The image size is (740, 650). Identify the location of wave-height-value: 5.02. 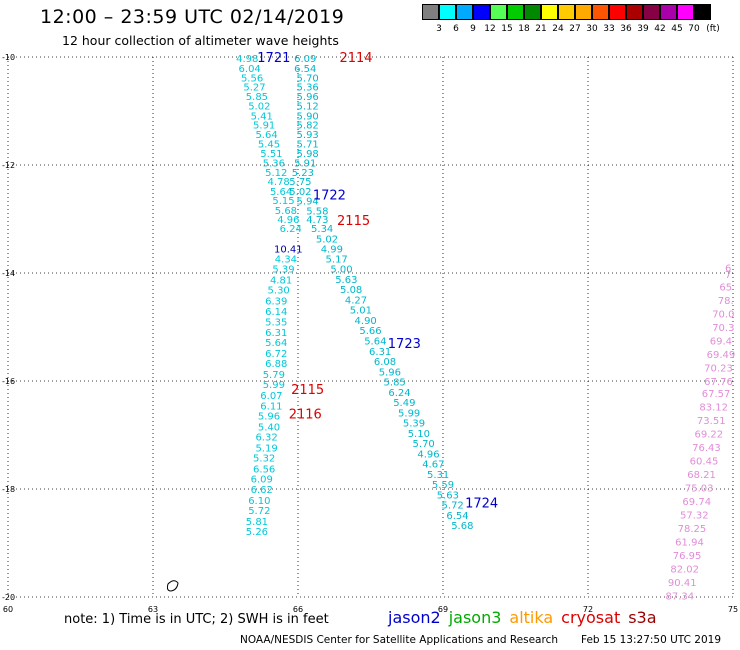
(300, 192).